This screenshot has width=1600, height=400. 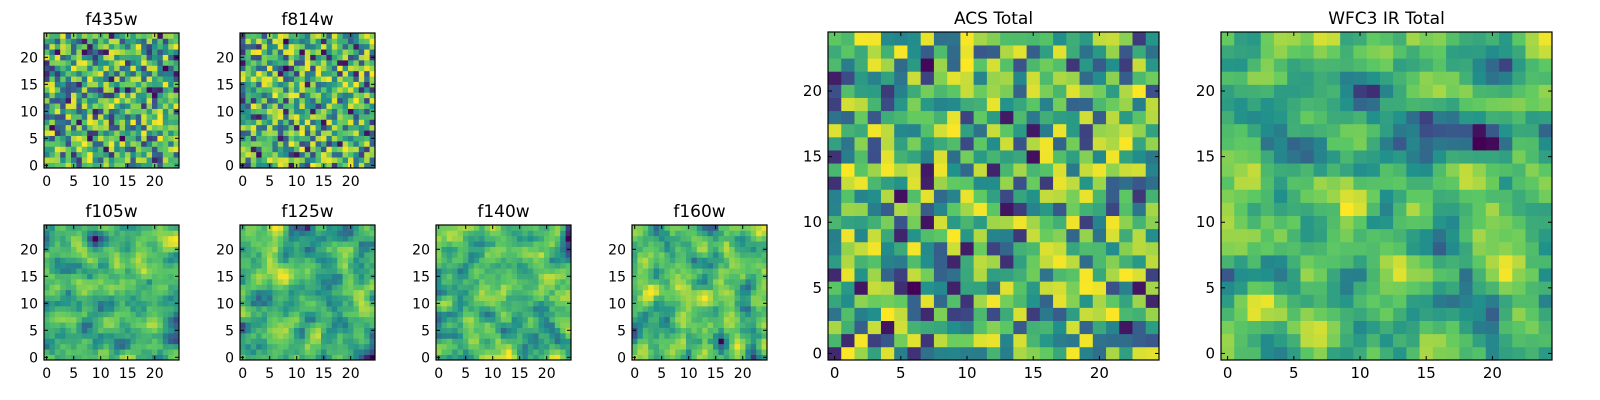 What do you see at coordinates (229, 166) in the screenshot?
I see `y-tick-label: 0` at bounding box center [229, 166].